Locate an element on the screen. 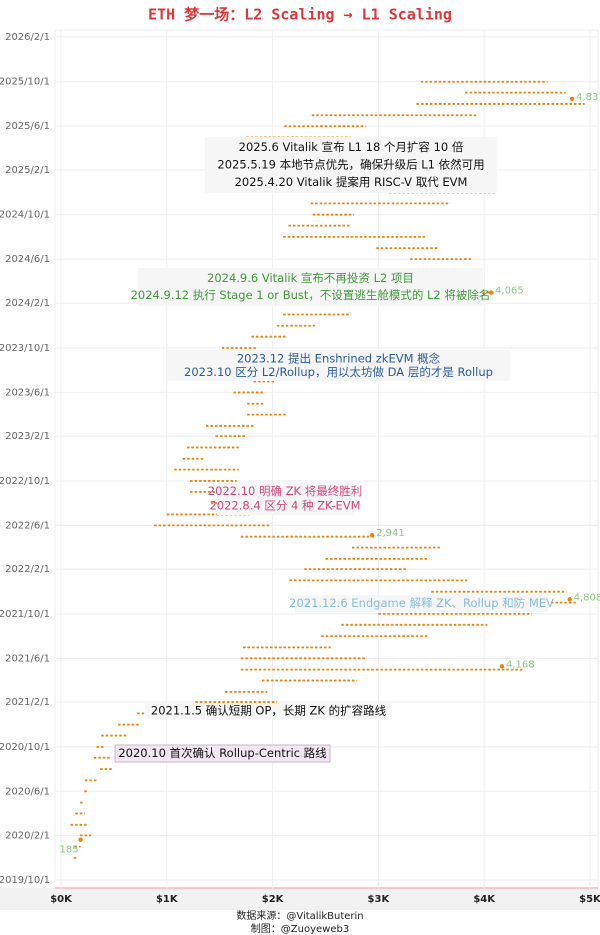  x-tick-label: $5K is located at coordinates (589, 899).